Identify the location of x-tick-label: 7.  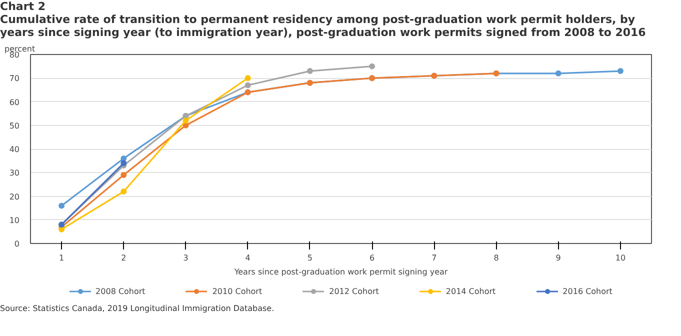
(434, 258).